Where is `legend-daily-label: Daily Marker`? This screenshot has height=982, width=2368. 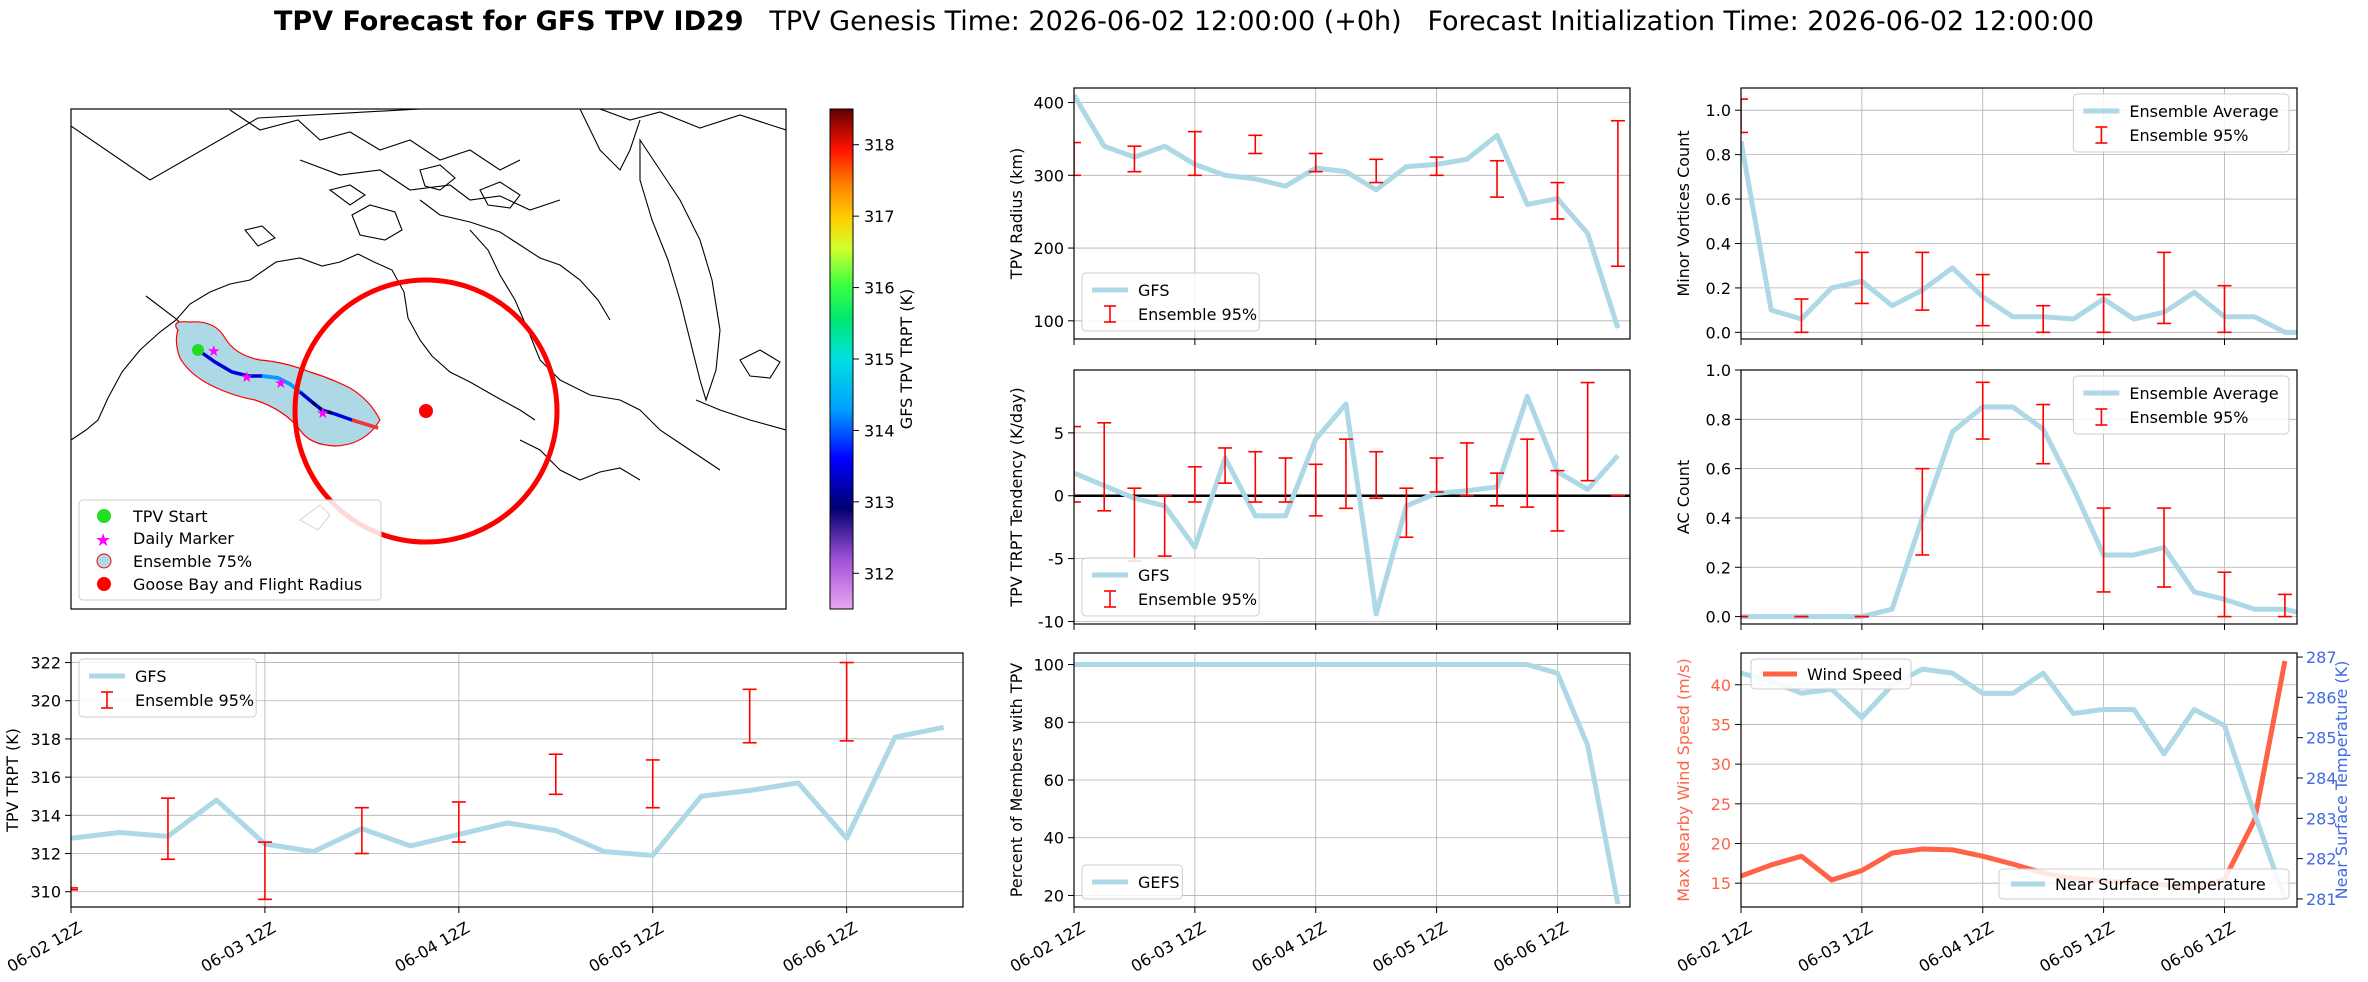
legend-daily-label: Daily Marker is located at coordinates (183, 538).